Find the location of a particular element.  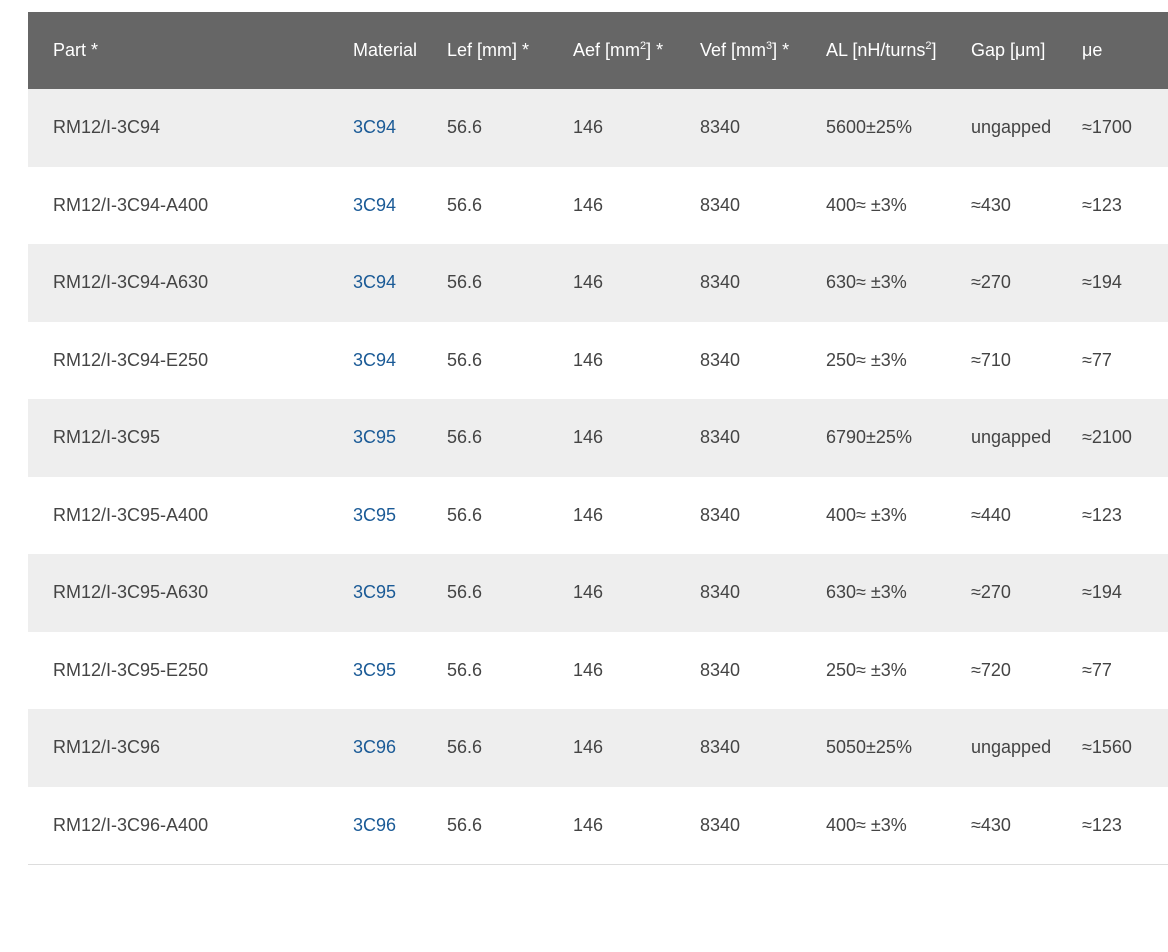

cell-gap: ≈720 is located at coordinates (991, 669).